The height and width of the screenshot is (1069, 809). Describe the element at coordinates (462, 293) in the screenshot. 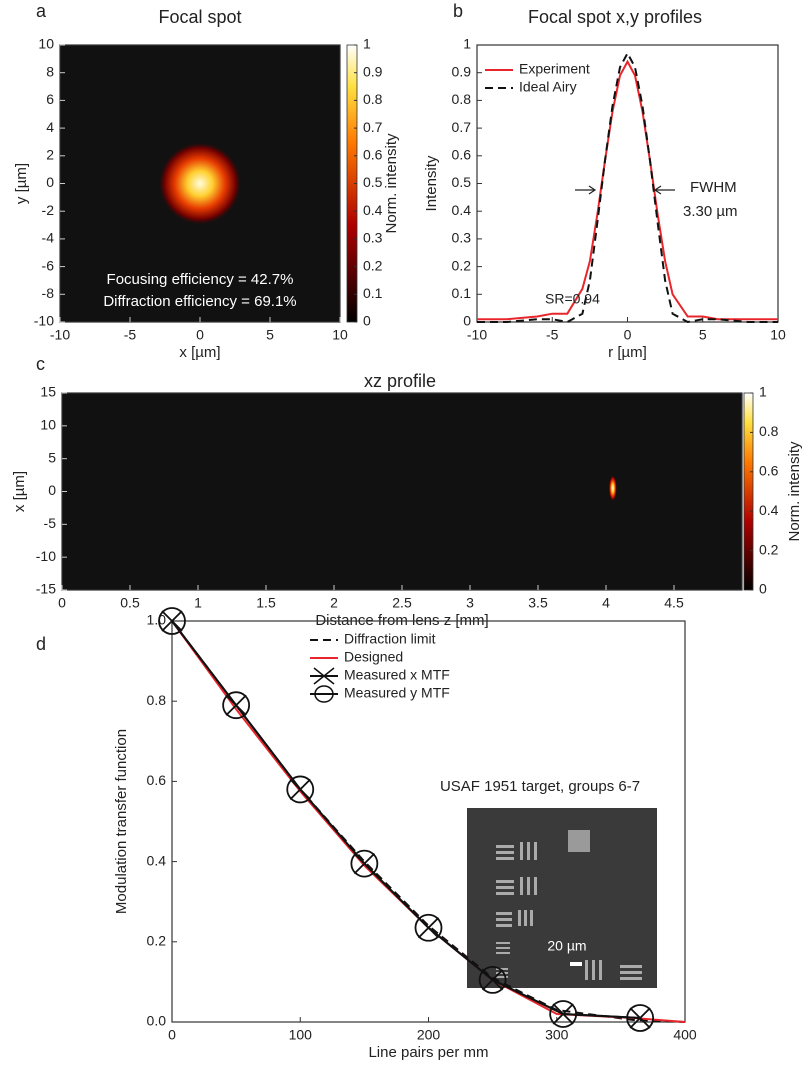

I see `y-tick-label: 0.1` at that location.